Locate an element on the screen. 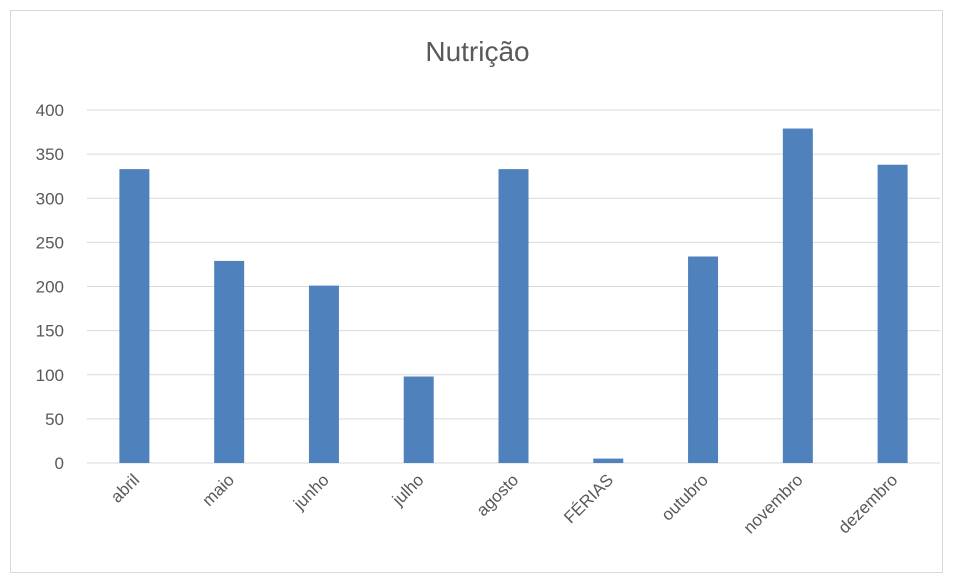 The width and height of the screenshot is (955, 583). bar-outubro is located at coordinates (703, 359).